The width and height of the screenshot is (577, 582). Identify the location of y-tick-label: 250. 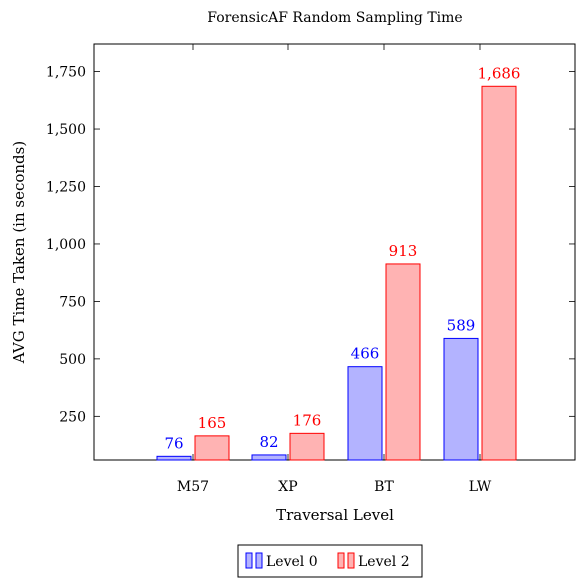
(72, 417).